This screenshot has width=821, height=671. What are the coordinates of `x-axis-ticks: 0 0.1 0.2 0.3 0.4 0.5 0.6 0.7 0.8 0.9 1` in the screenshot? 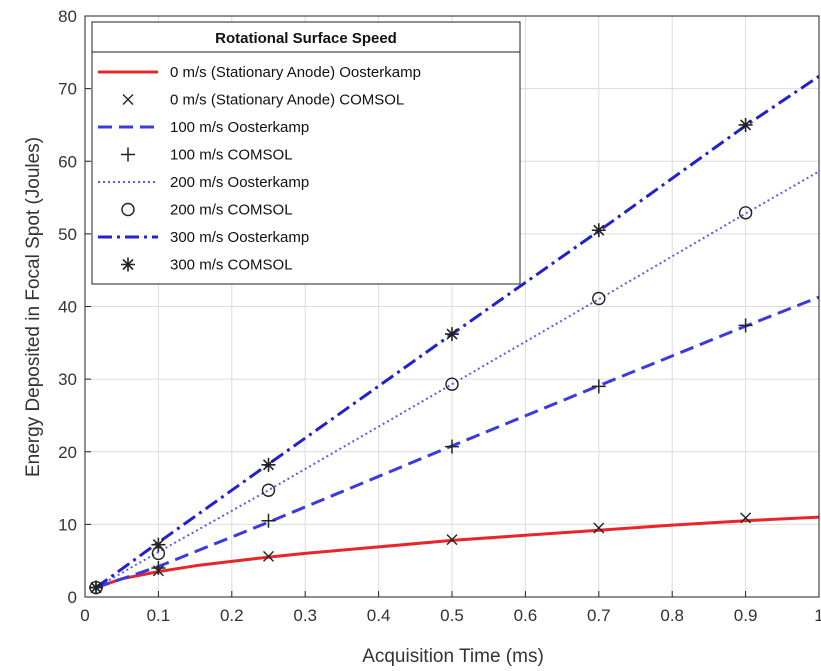 It's located at (450, 608).